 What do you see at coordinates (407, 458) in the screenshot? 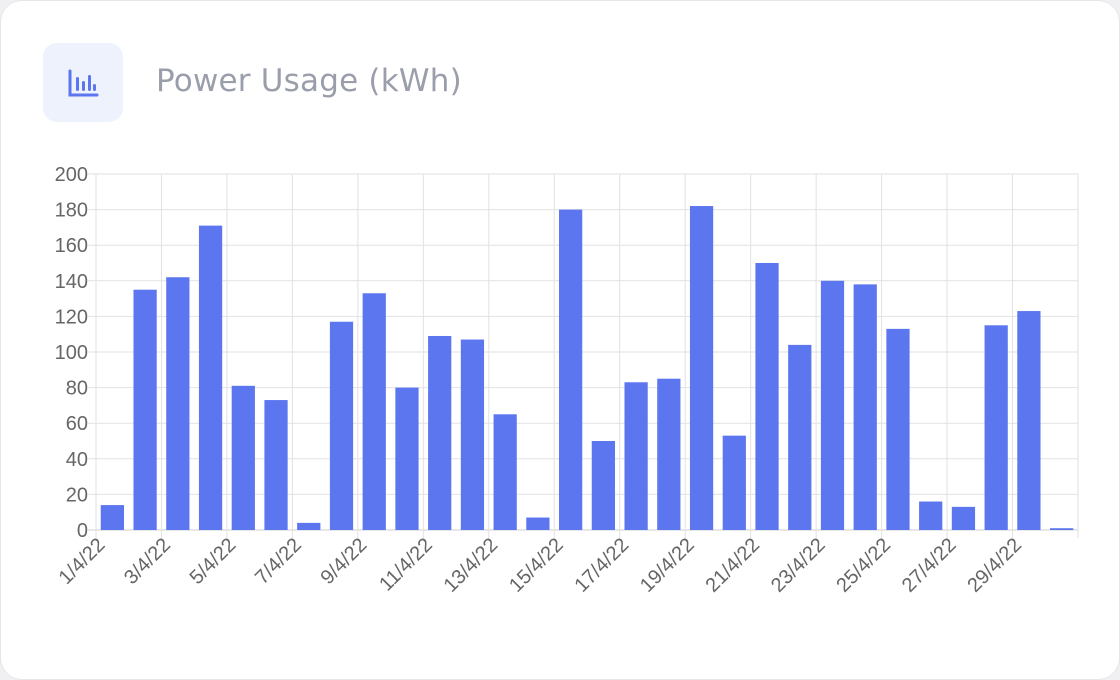
I see `bar-10/4/22` at bounding box center [407, 458].